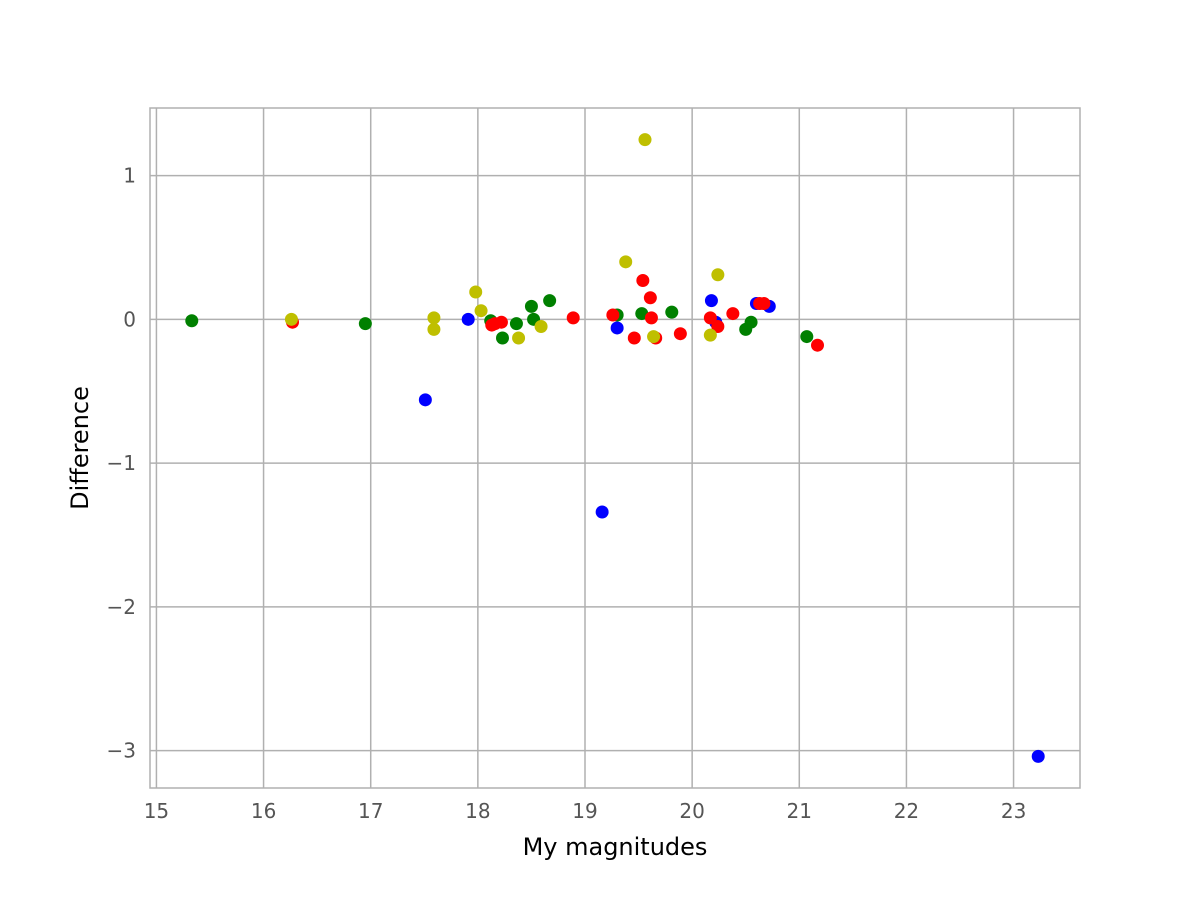 Image resolution: width=1200 pixels, height=900 pixels. Describe the element at coordinates (156, 811) in the screenshot. I see `x-tick-label: 15` at that location.